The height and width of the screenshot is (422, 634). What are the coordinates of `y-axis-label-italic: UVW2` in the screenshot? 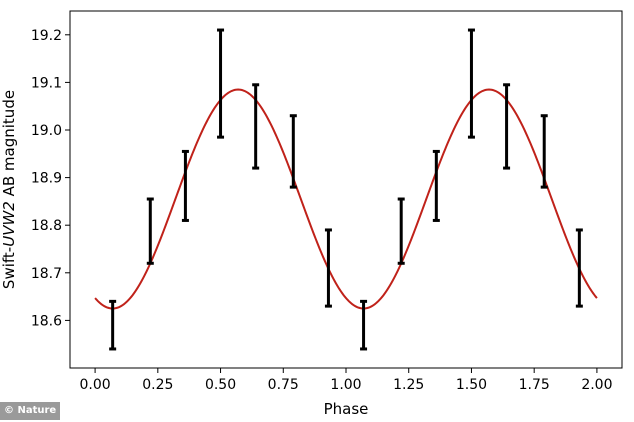 It's located at (9, 224).